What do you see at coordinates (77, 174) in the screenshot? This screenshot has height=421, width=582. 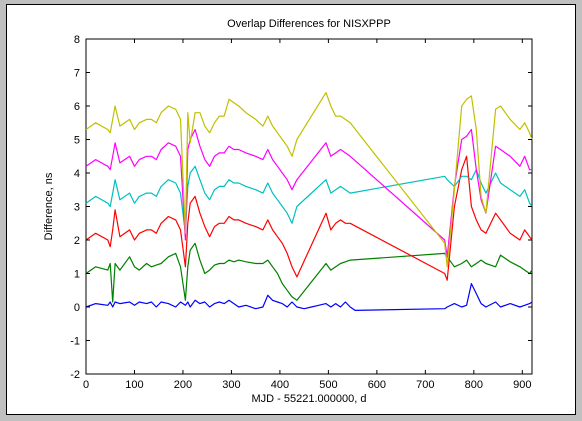 I see `y-tick-label: 4` at bounding box center [77, 174].